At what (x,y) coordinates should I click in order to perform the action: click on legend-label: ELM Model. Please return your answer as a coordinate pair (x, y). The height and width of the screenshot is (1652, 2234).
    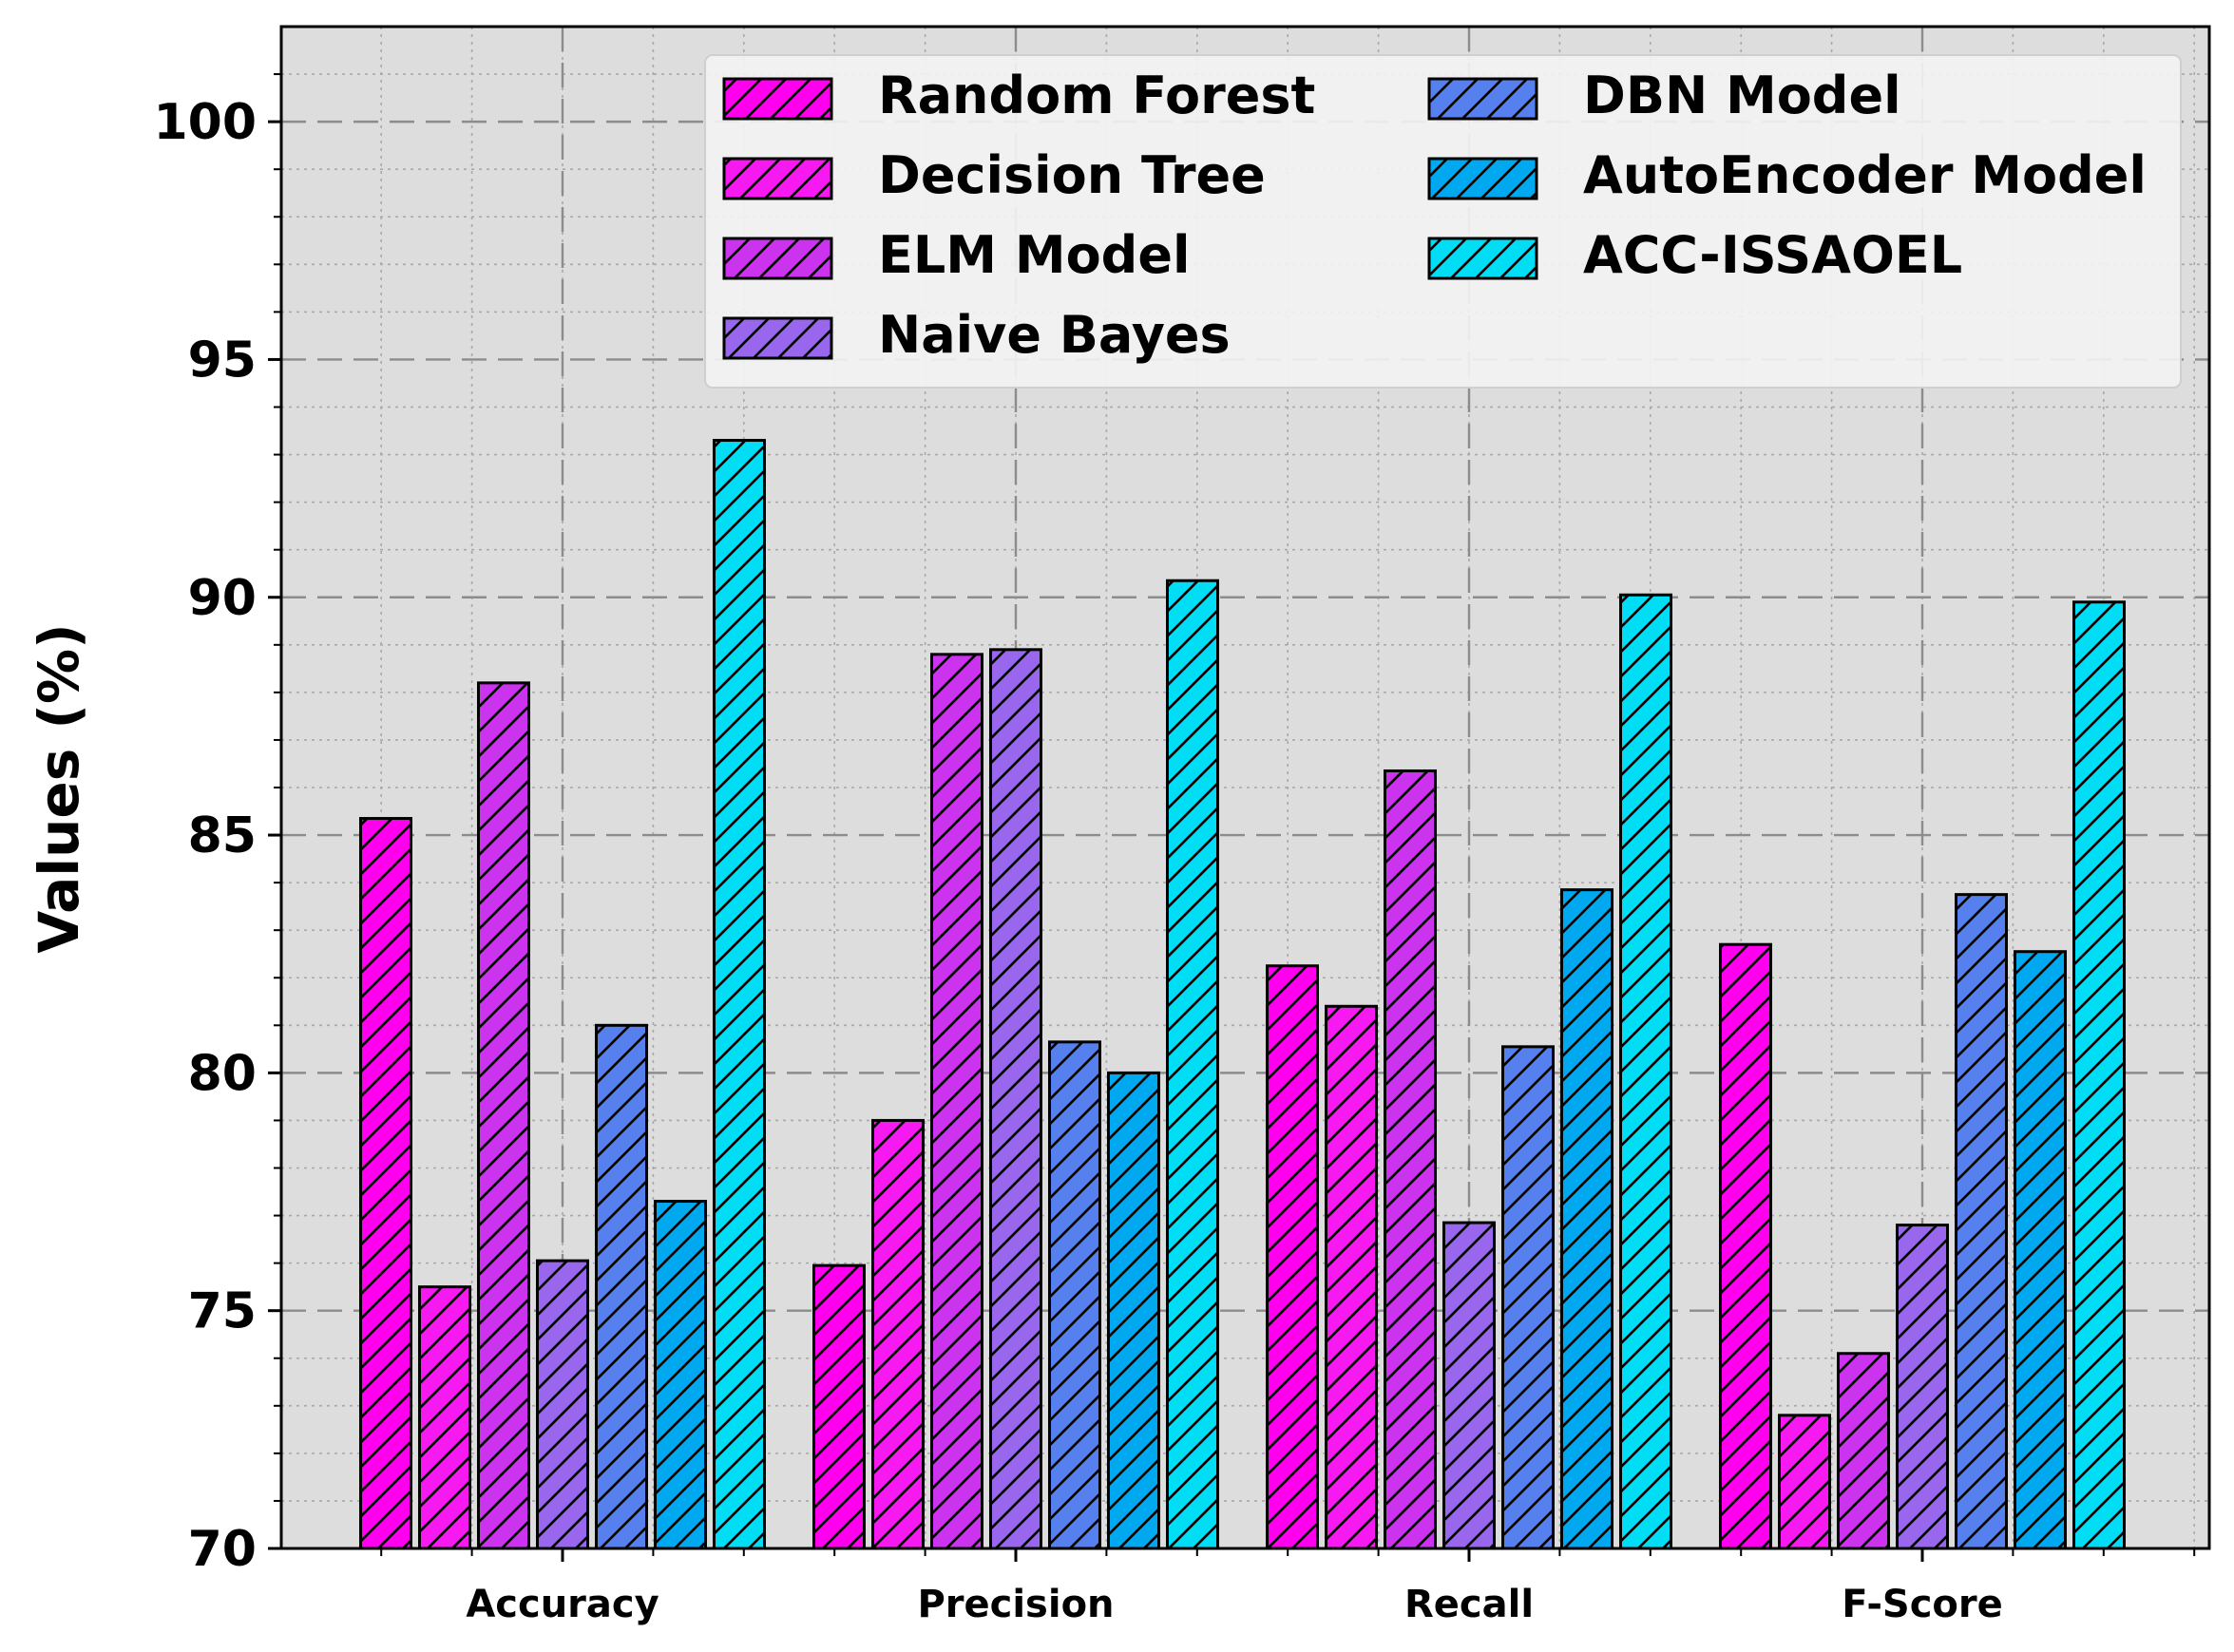
    Looking at the image, I should click on (1034, 255).